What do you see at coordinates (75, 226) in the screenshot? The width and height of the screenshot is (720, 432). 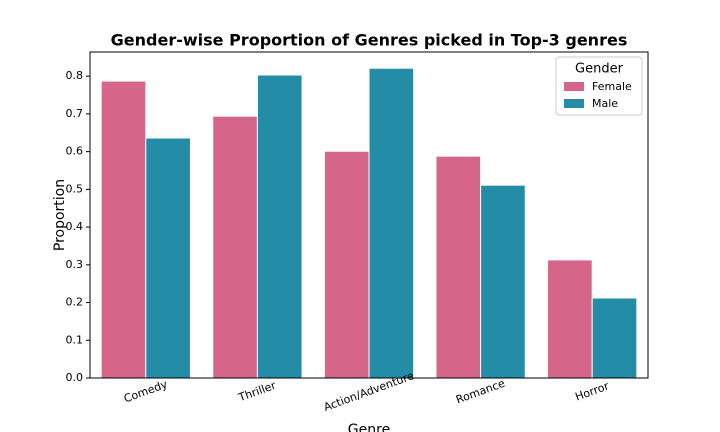 I see `y-tick-label: 0.4` at bounding box center [75, 226].